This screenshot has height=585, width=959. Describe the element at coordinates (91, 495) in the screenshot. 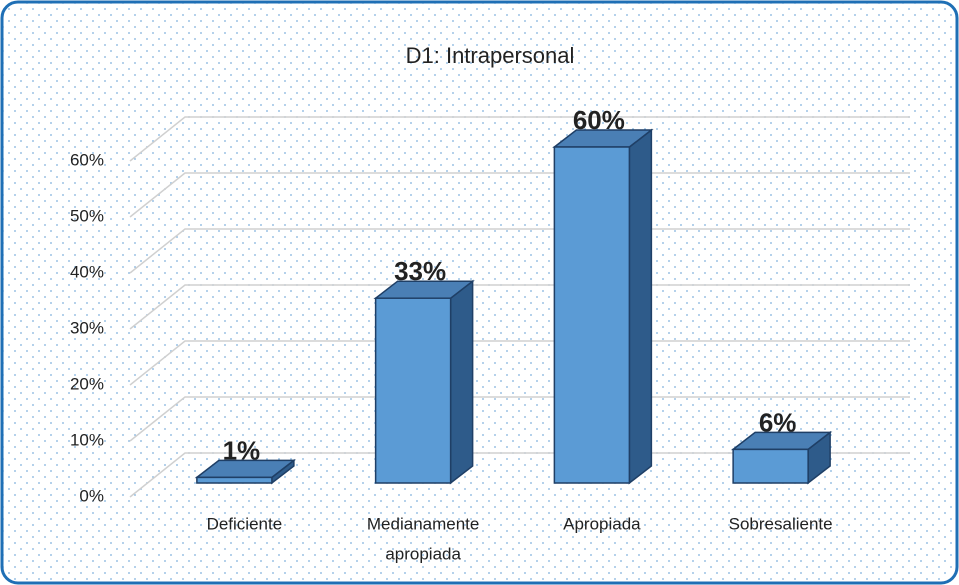

I see `y-tick-label: 0%` at that location.